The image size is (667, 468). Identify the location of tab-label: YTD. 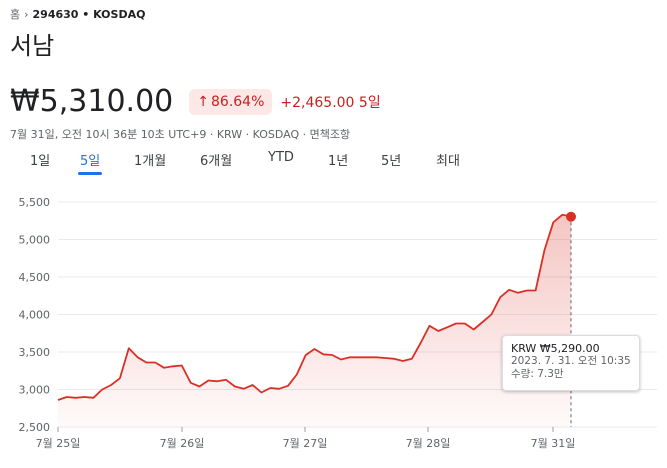
(281, 157).